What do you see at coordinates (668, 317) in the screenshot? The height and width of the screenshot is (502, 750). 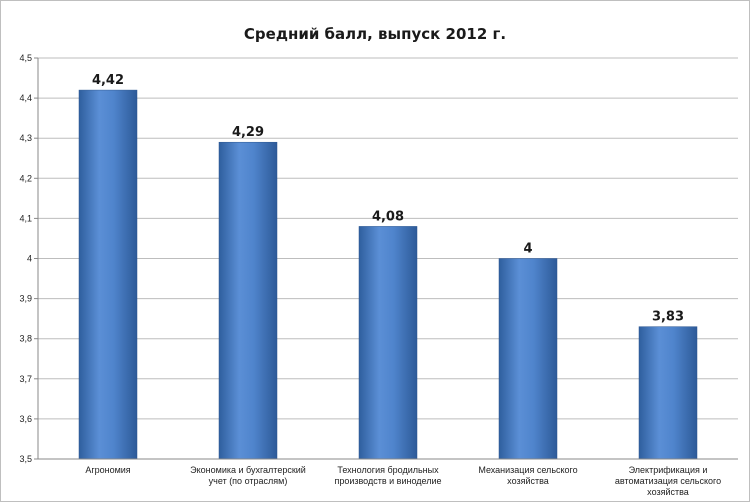 I see `data-label: 3,83` at bounding box center [668, 317].